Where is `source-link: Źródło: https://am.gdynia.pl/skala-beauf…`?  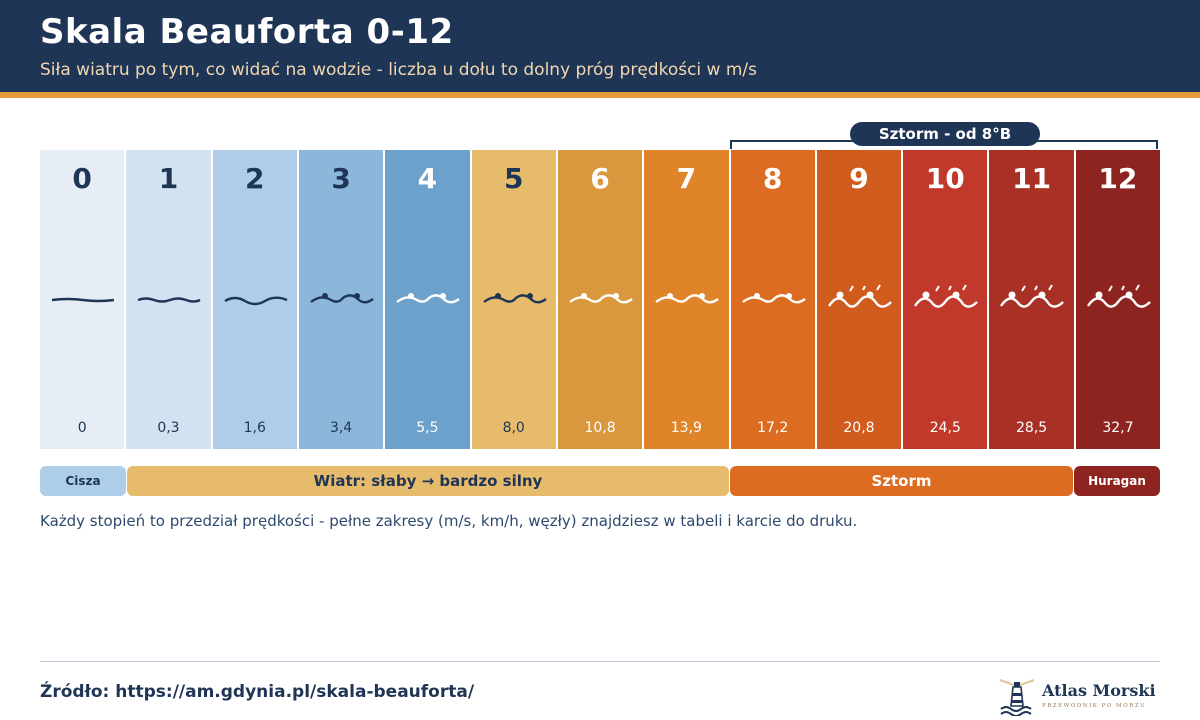
source-link: Źródło: https://am.gdynia.pl/skala-beauf… is located at coordinates (257, 692).